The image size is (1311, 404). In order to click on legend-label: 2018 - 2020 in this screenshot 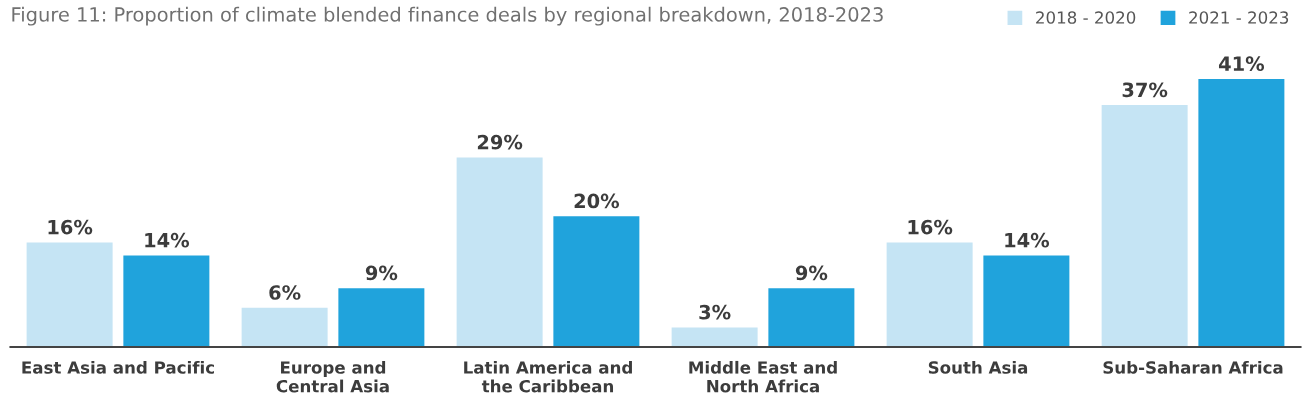, I will do `click(1086, 17)`.